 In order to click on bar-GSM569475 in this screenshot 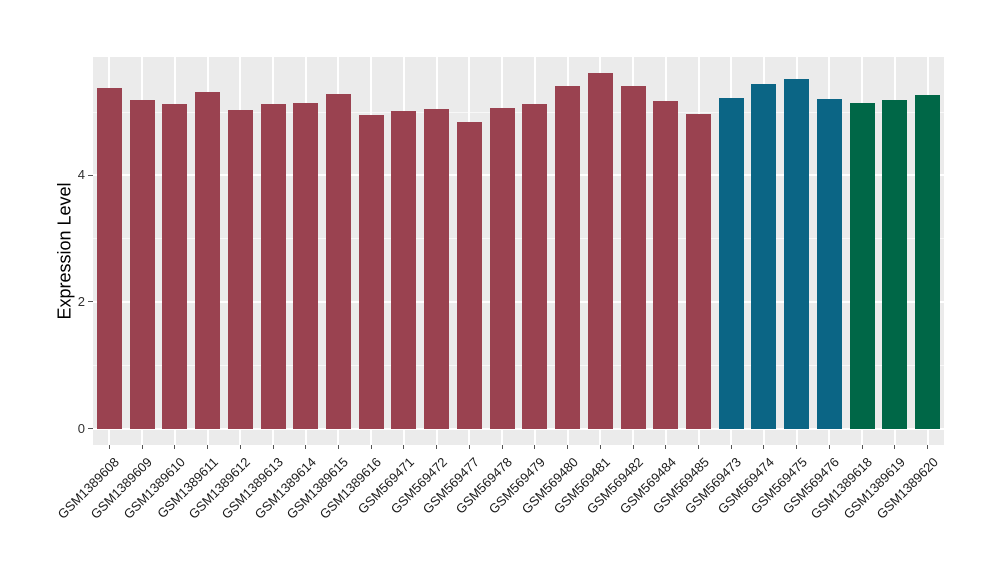, I will do `click(797, 253)`.